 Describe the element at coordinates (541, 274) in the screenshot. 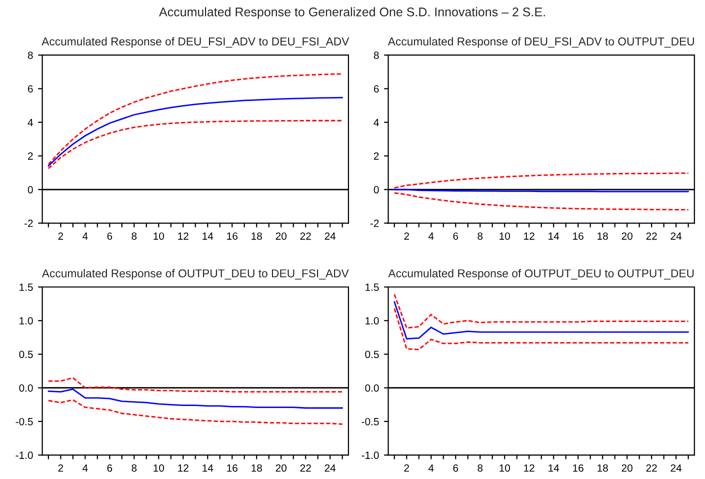

I see `chart-title: Accumulated Response of OUTPUT_DEU to OUTPUT_DEU` at that location.